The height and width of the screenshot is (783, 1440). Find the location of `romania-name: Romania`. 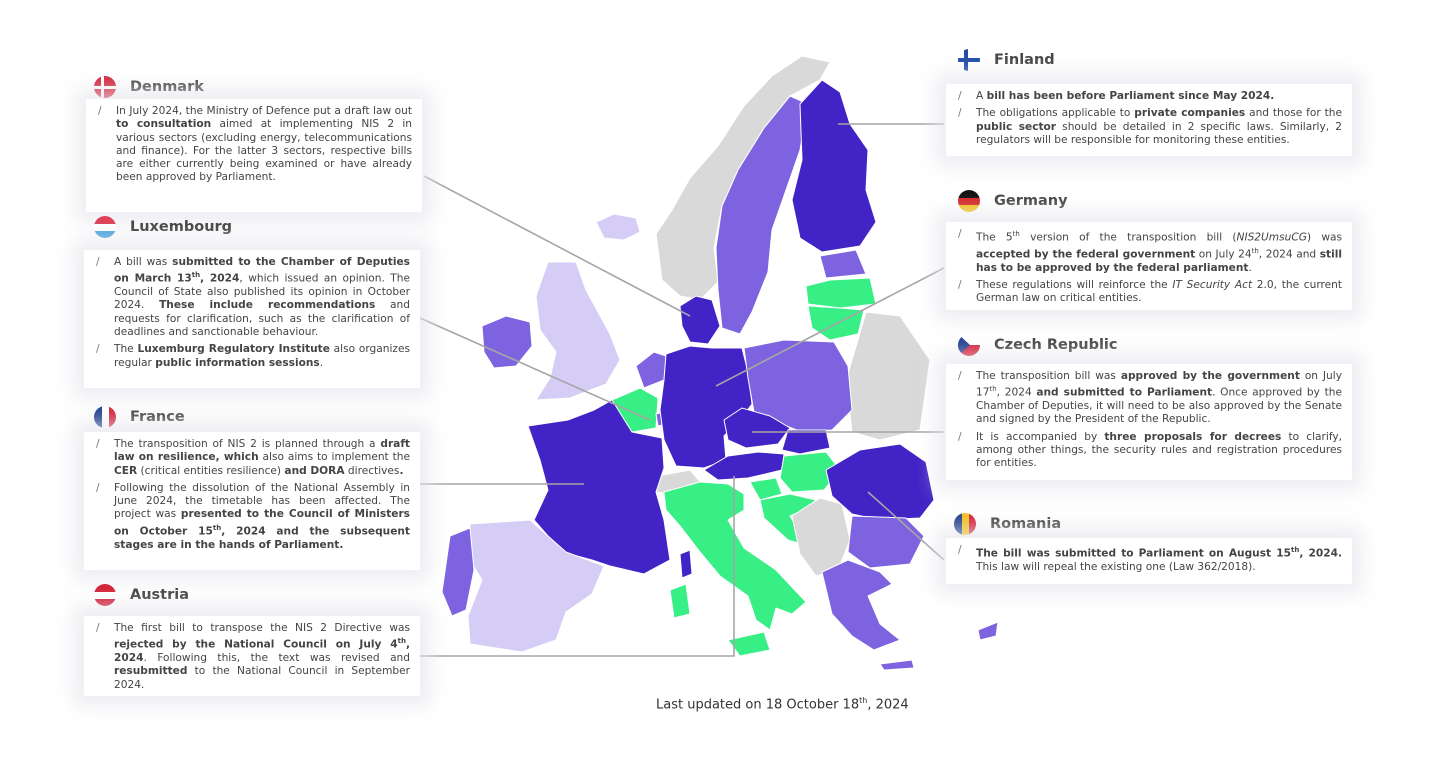

romania-name: Romania is located at coordinates (1026, 524).